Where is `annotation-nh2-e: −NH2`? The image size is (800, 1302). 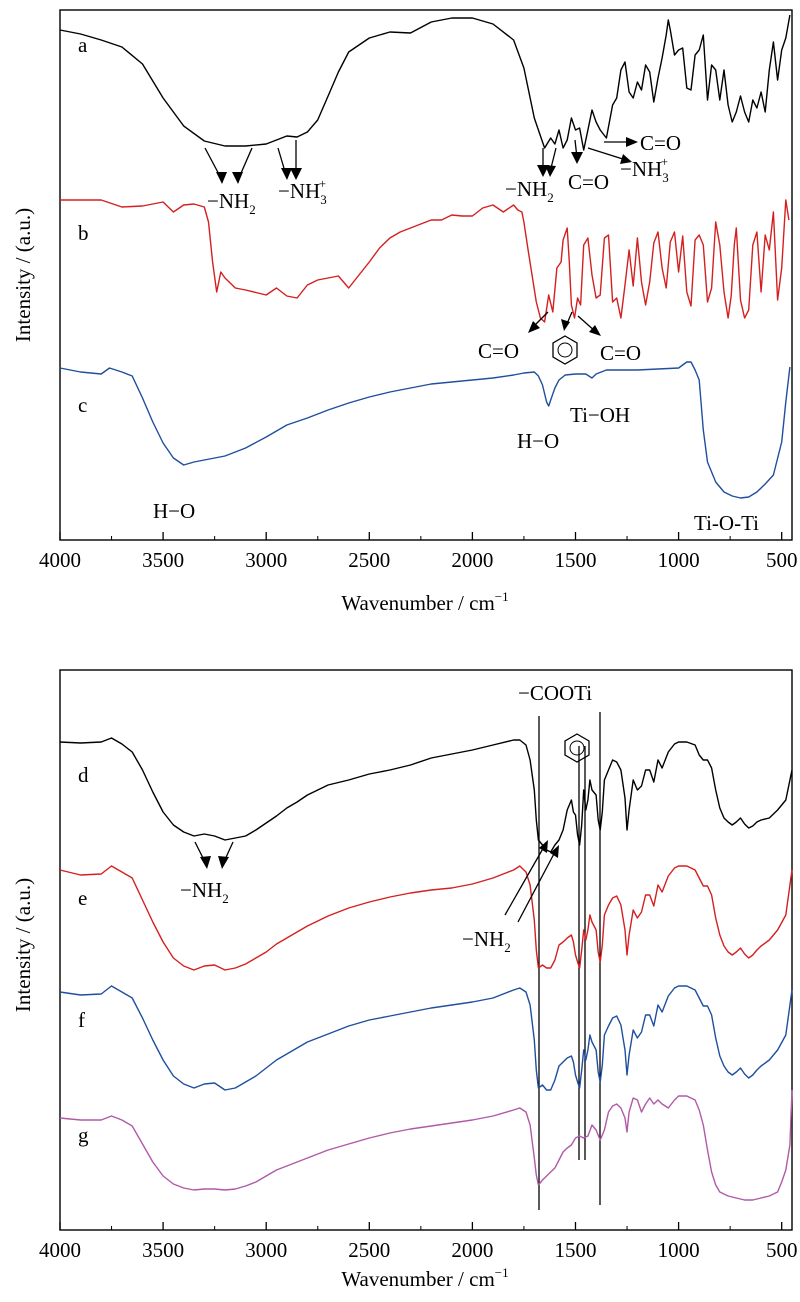 annotation-nh2-e: −NH2 is located at coordinates (510, 897).